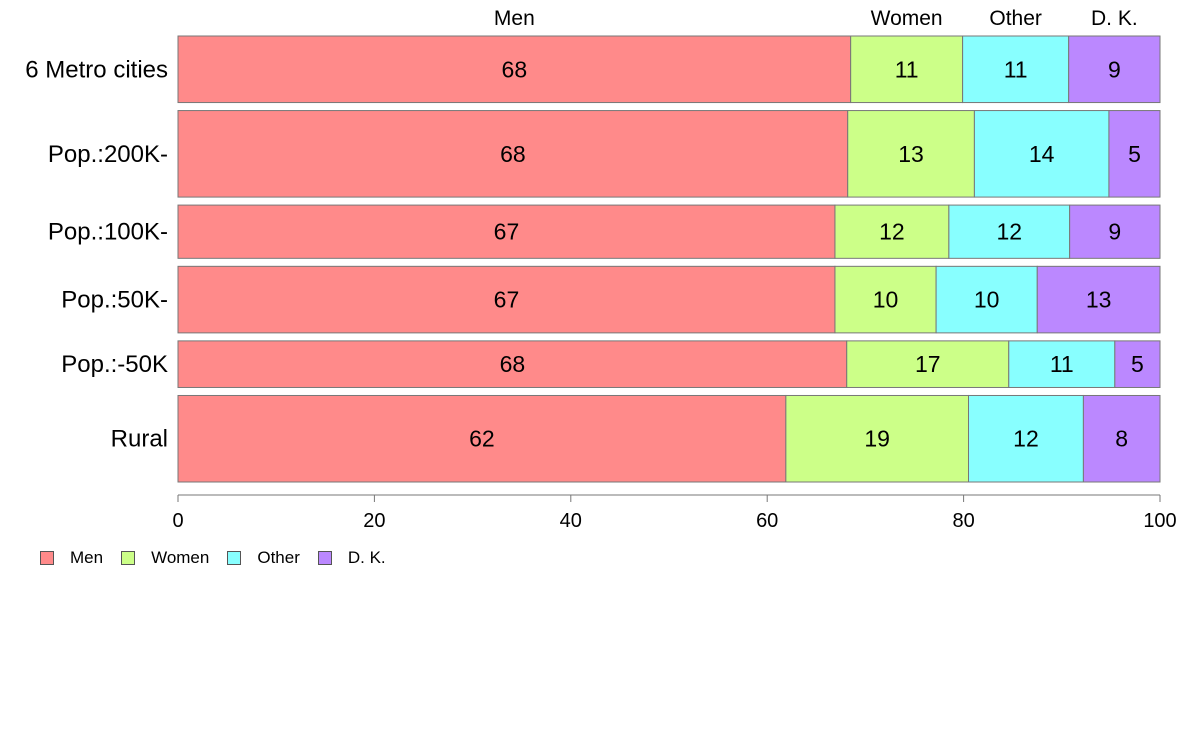 The height and width of the screenshot is (736, 1188). I want to click on legend-item: Women, so click(165, 558).